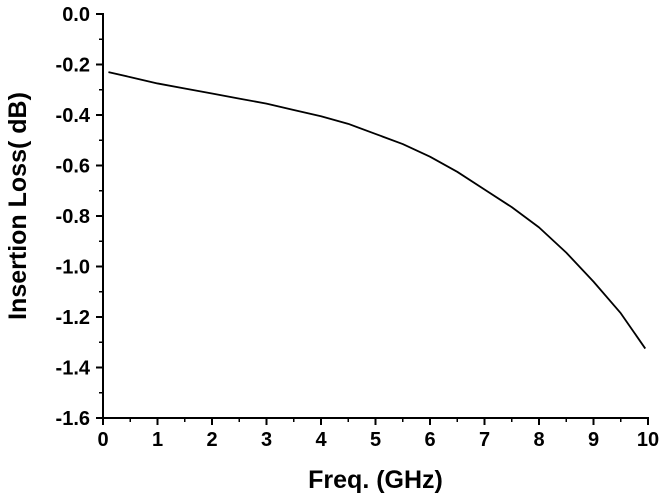 The height and width of the screenshot is (504, 664). I want to click on x-tick-label: 10, so click(648, 440).